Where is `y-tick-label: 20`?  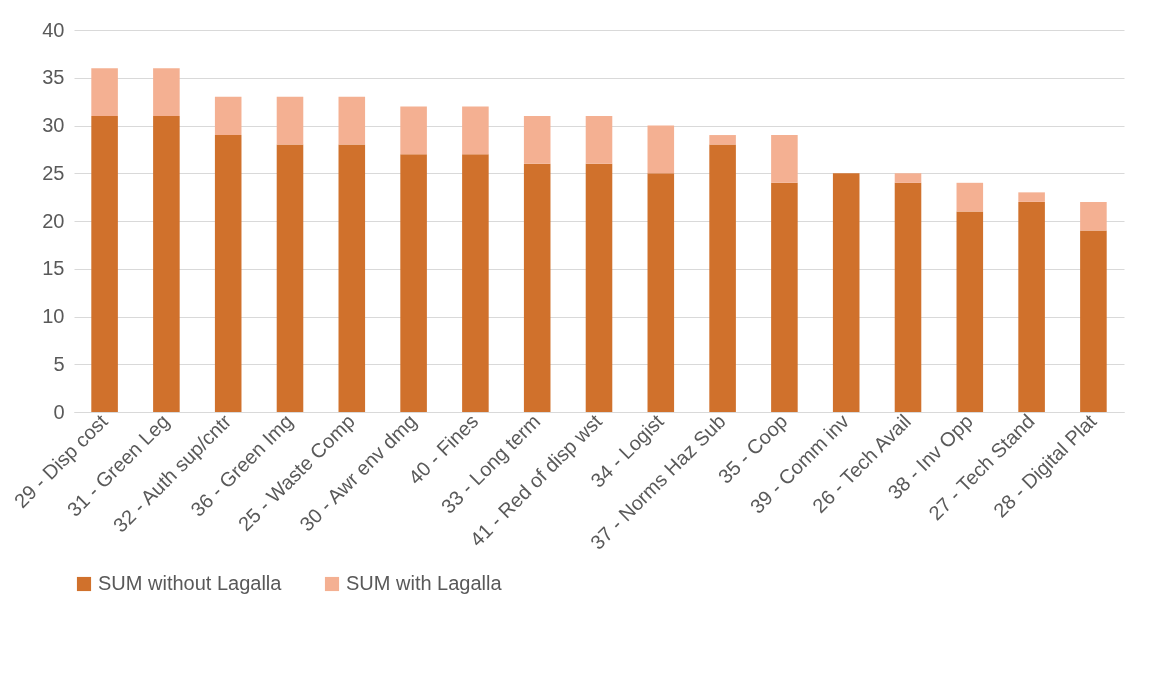 y-tick-label: 20 is located at coordinates (53, 220).